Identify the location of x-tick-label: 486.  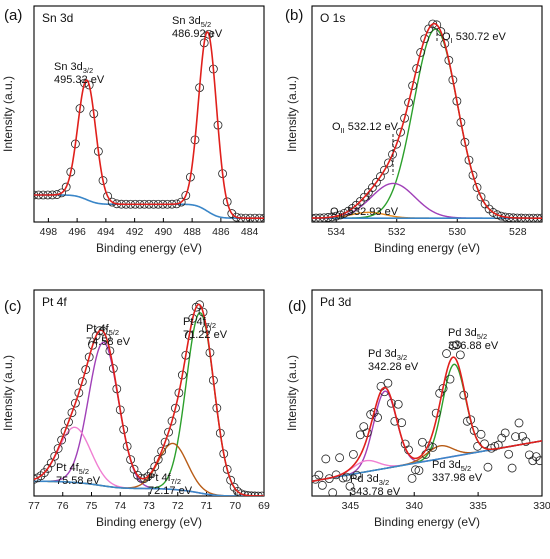
(221, 232).